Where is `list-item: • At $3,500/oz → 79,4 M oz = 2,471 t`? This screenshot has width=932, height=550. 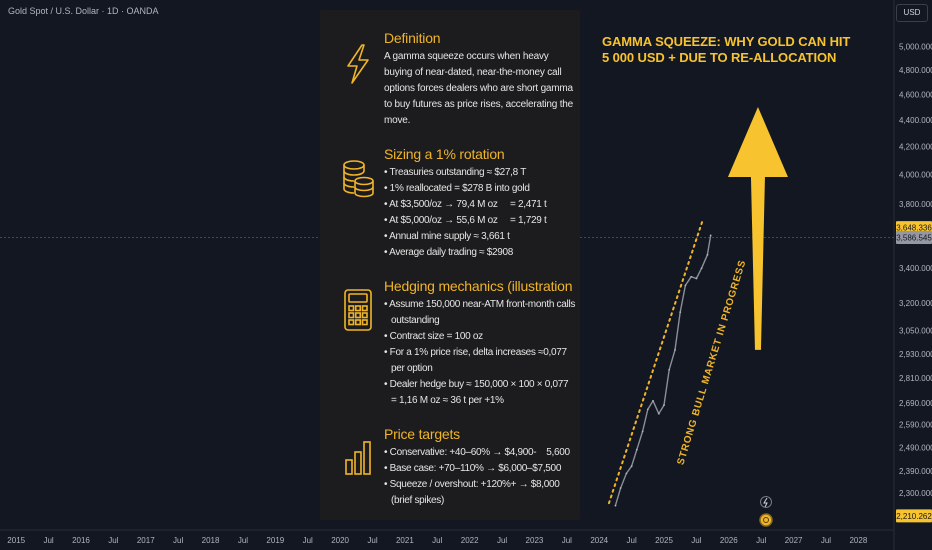
list-item: • At $3,500/oz → 79,4 M oz = 2,471 t is located at coordinates (465, 204).